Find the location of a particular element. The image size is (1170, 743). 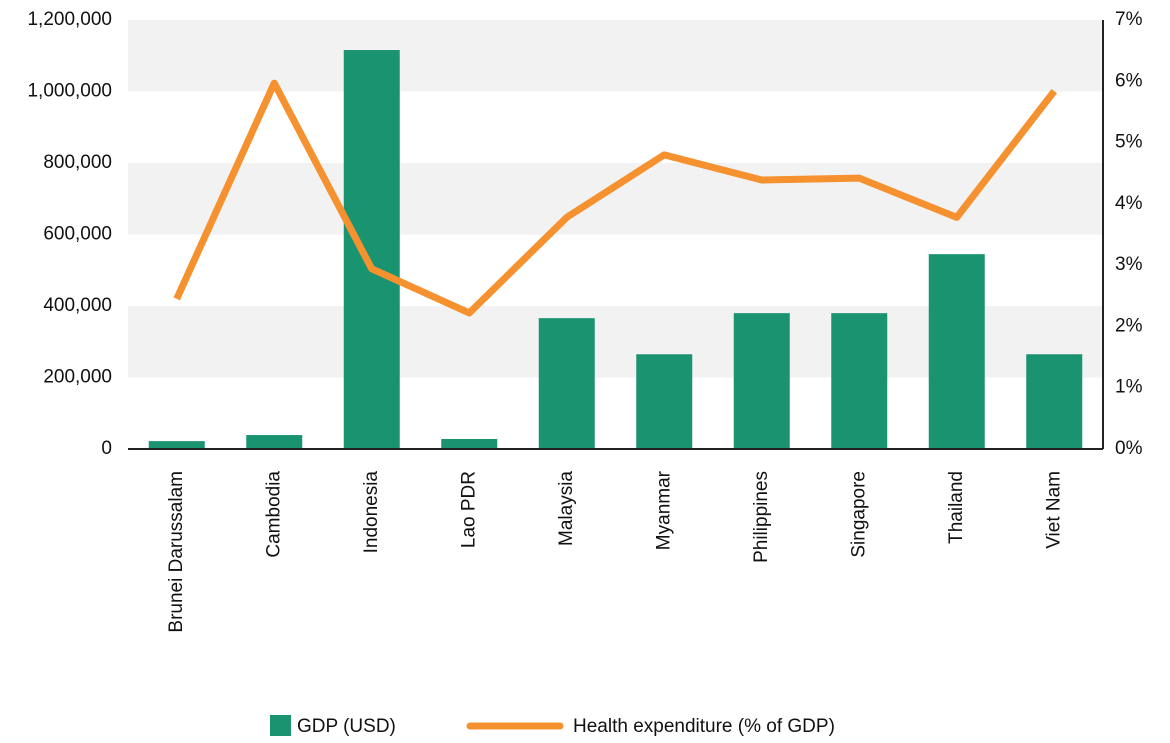

legend-label: Health expenditure (% of GDP) is located at coordinates (704, 726).